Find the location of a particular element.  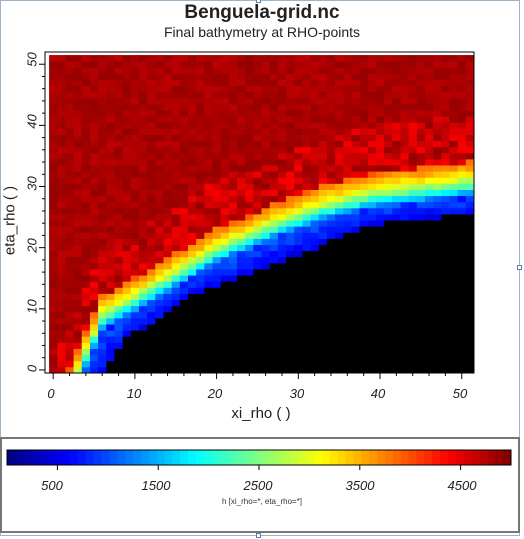

x-tick-label: 50 is located at coordinates (460, 393).